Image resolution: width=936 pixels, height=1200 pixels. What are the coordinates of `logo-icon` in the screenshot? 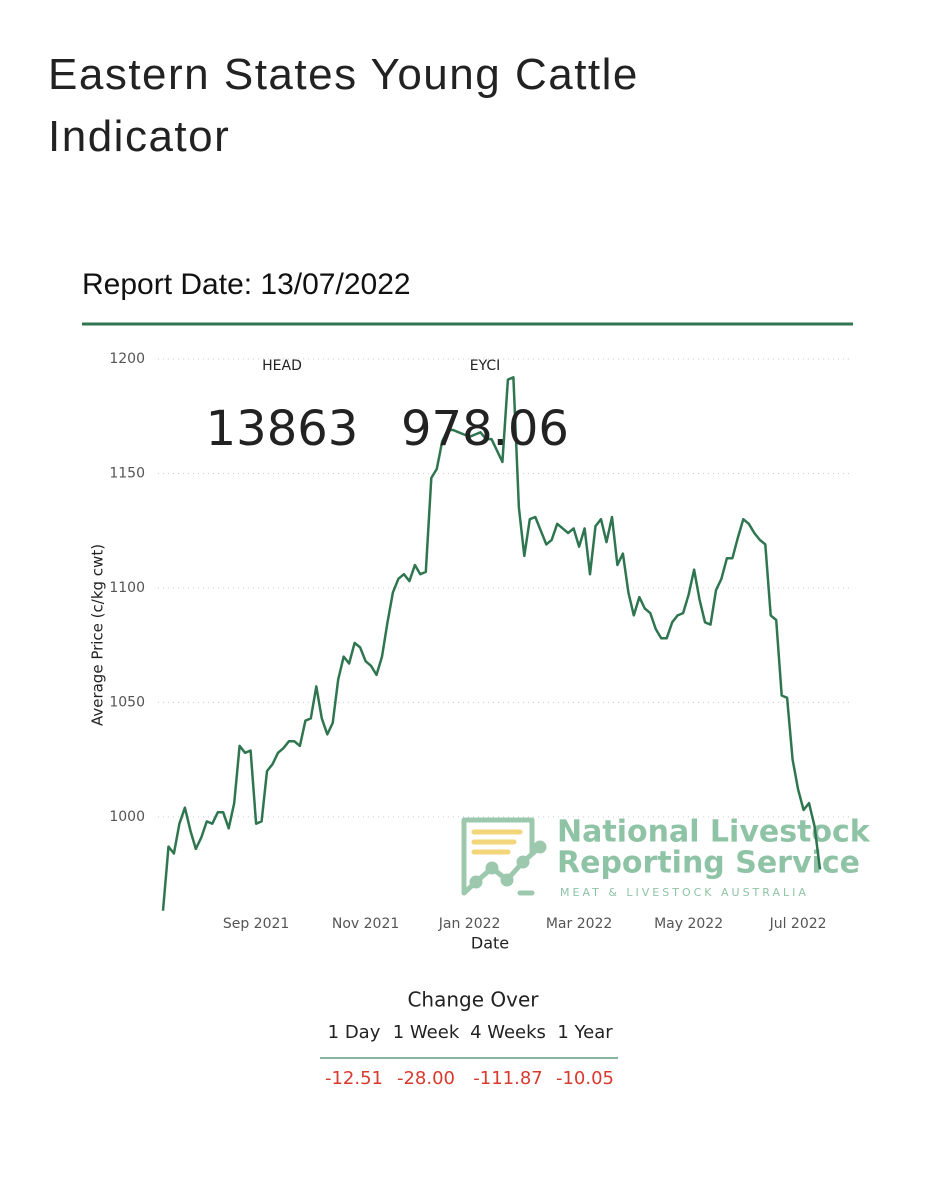 It's located at (504, 856).